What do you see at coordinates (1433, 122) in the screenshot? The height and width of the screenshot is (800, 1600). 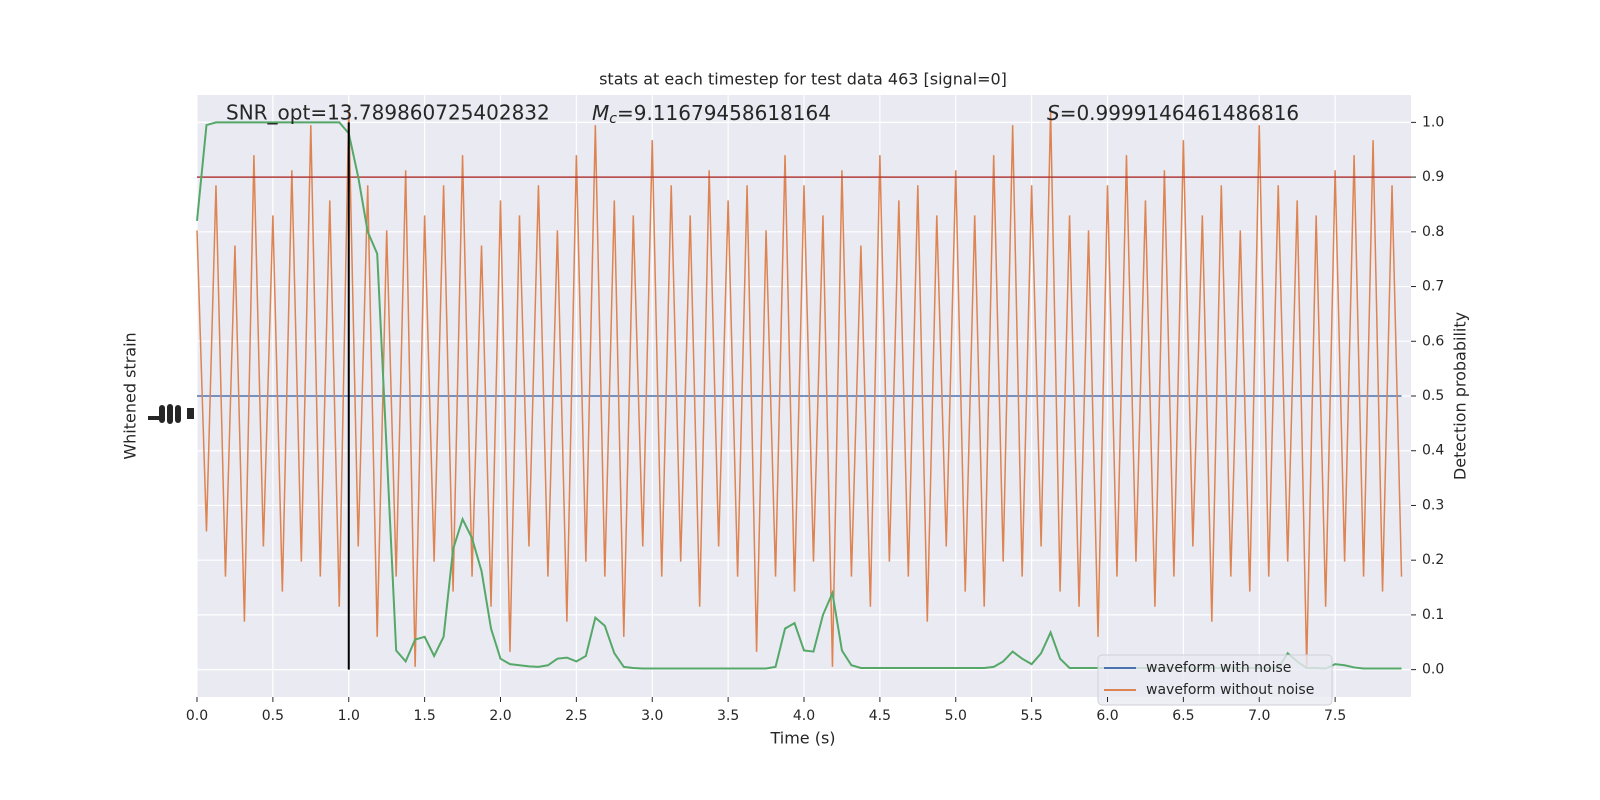 I see `y2-tick-label: 1.0` at bounding box center [1433, 122].